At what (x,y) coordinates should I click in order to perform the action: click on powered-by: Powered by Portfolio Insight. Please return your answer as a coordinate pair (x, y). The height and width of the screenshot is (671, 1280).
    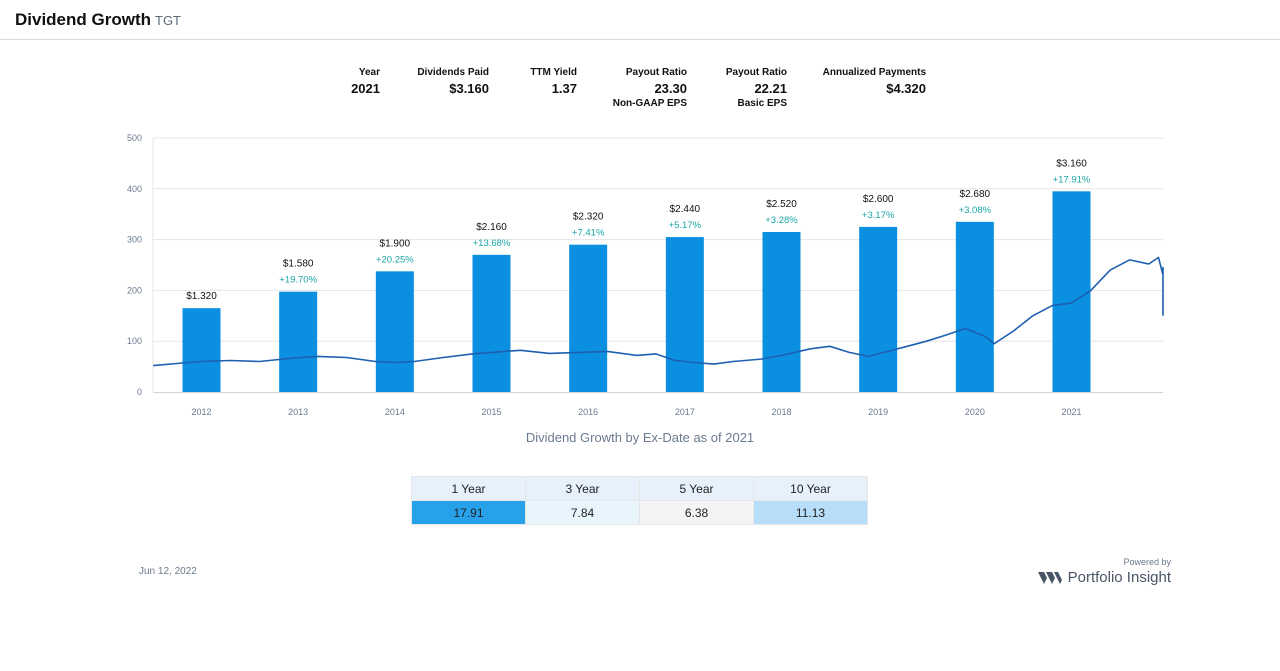
    Looking at the image, I should click on (1104, 571).